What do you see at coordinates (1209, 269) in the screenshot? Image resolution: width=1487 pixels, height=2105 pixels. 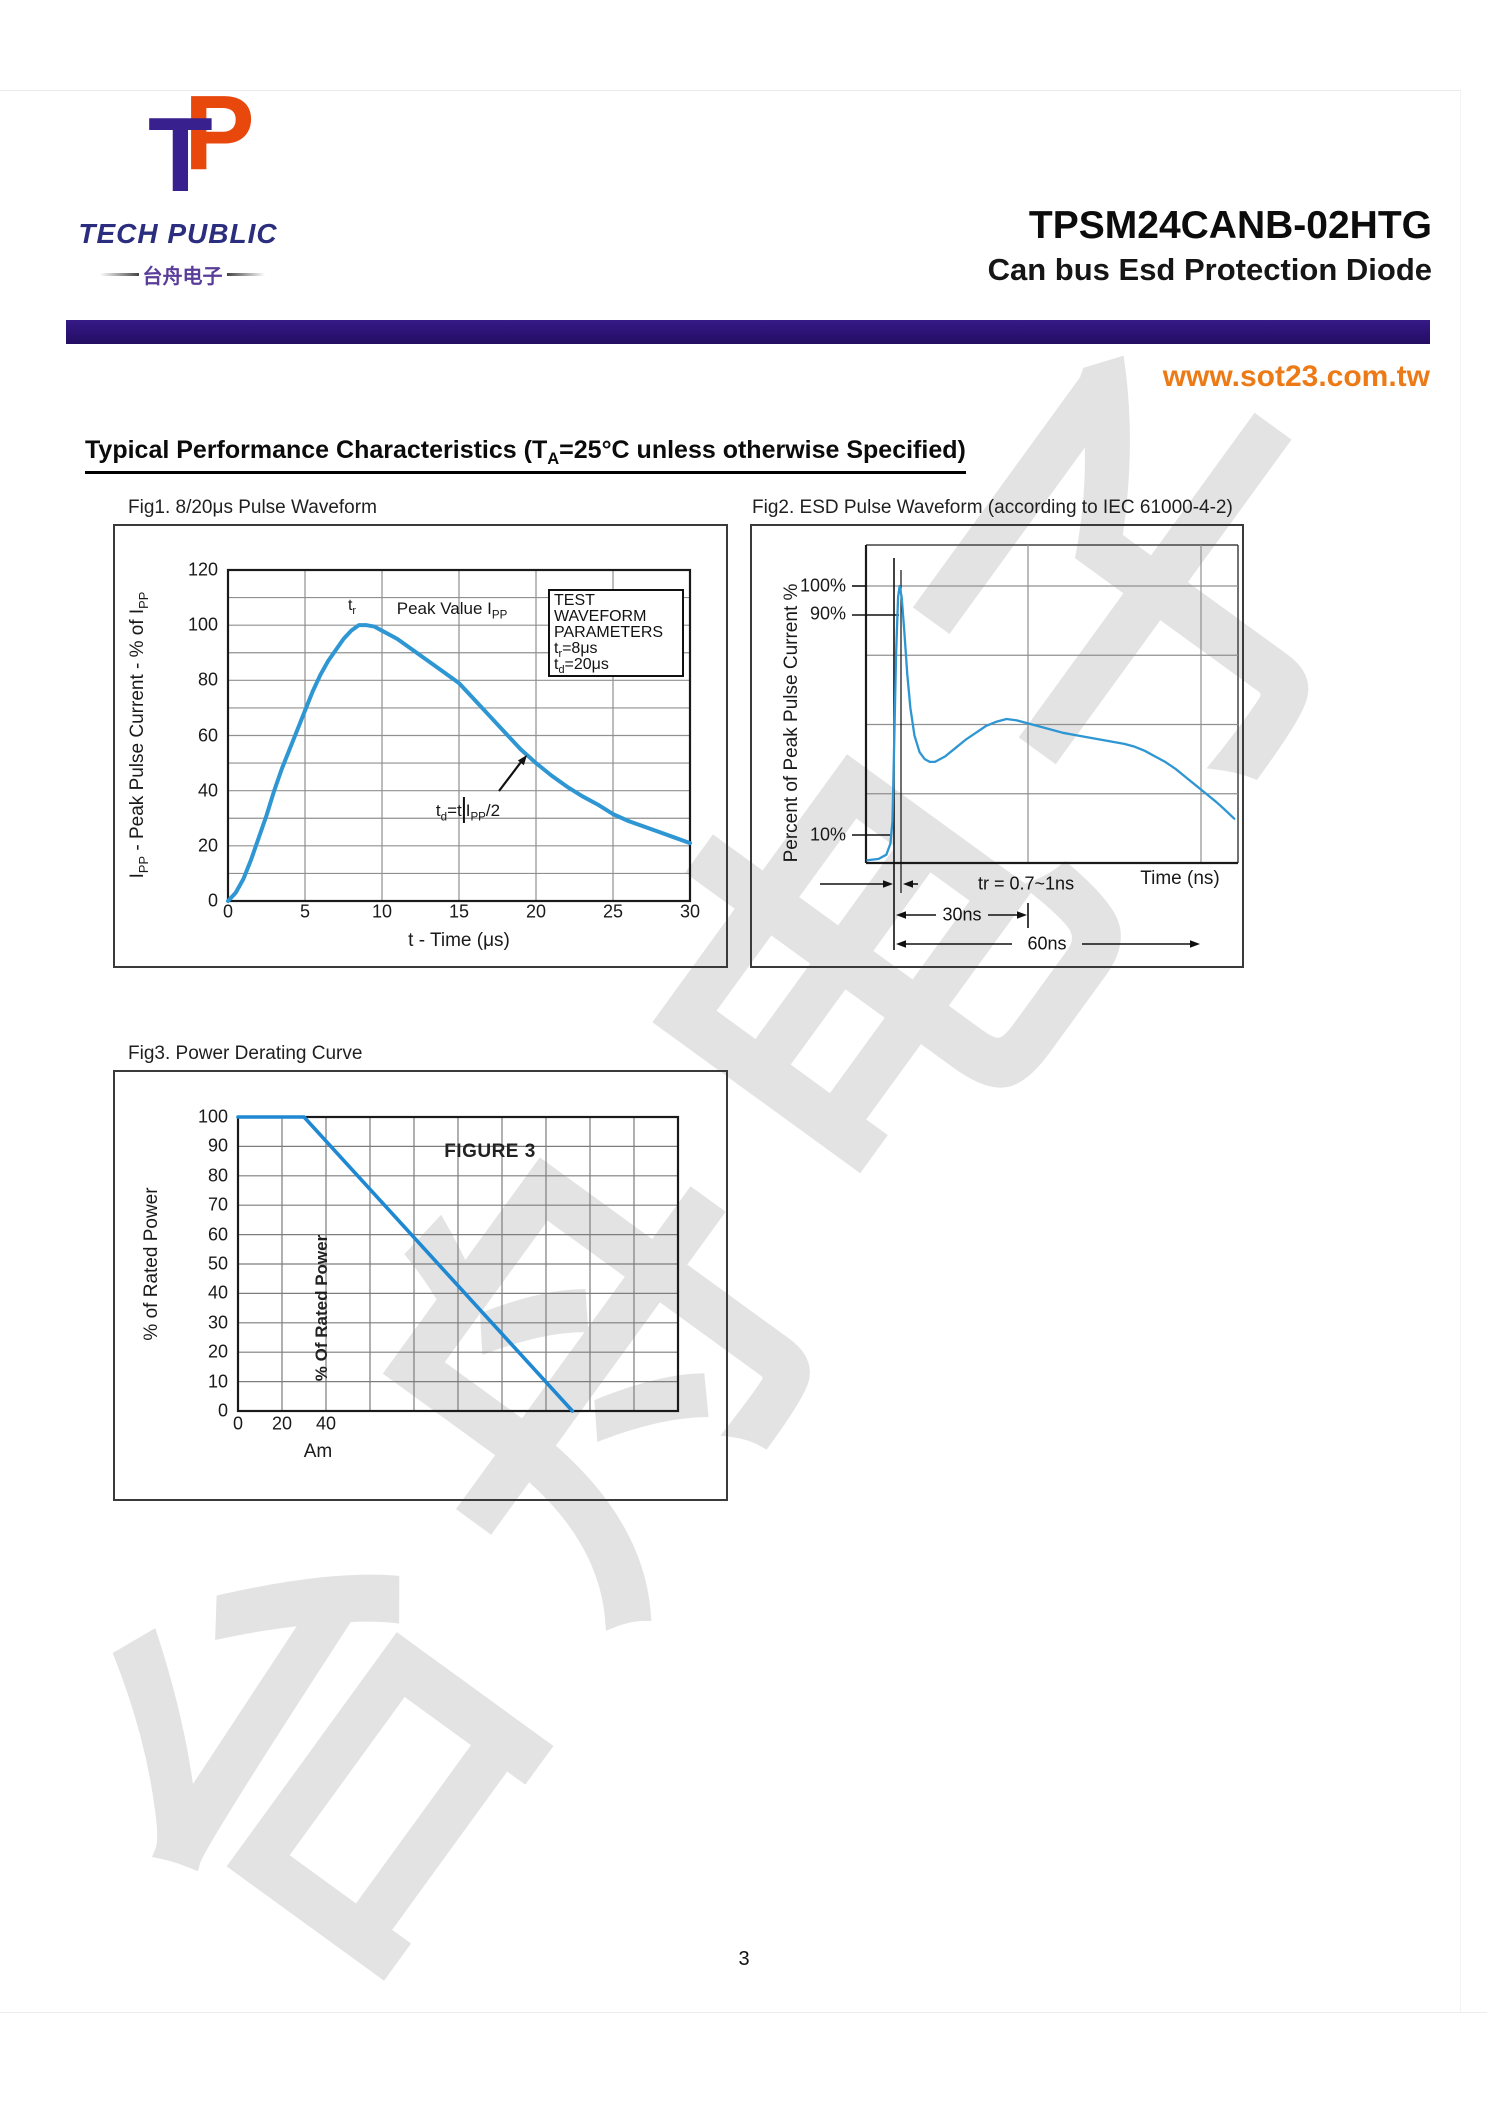 I see `product-subtitle: Can bus Esd Protection Diode` at bounding box center [1209, 269].